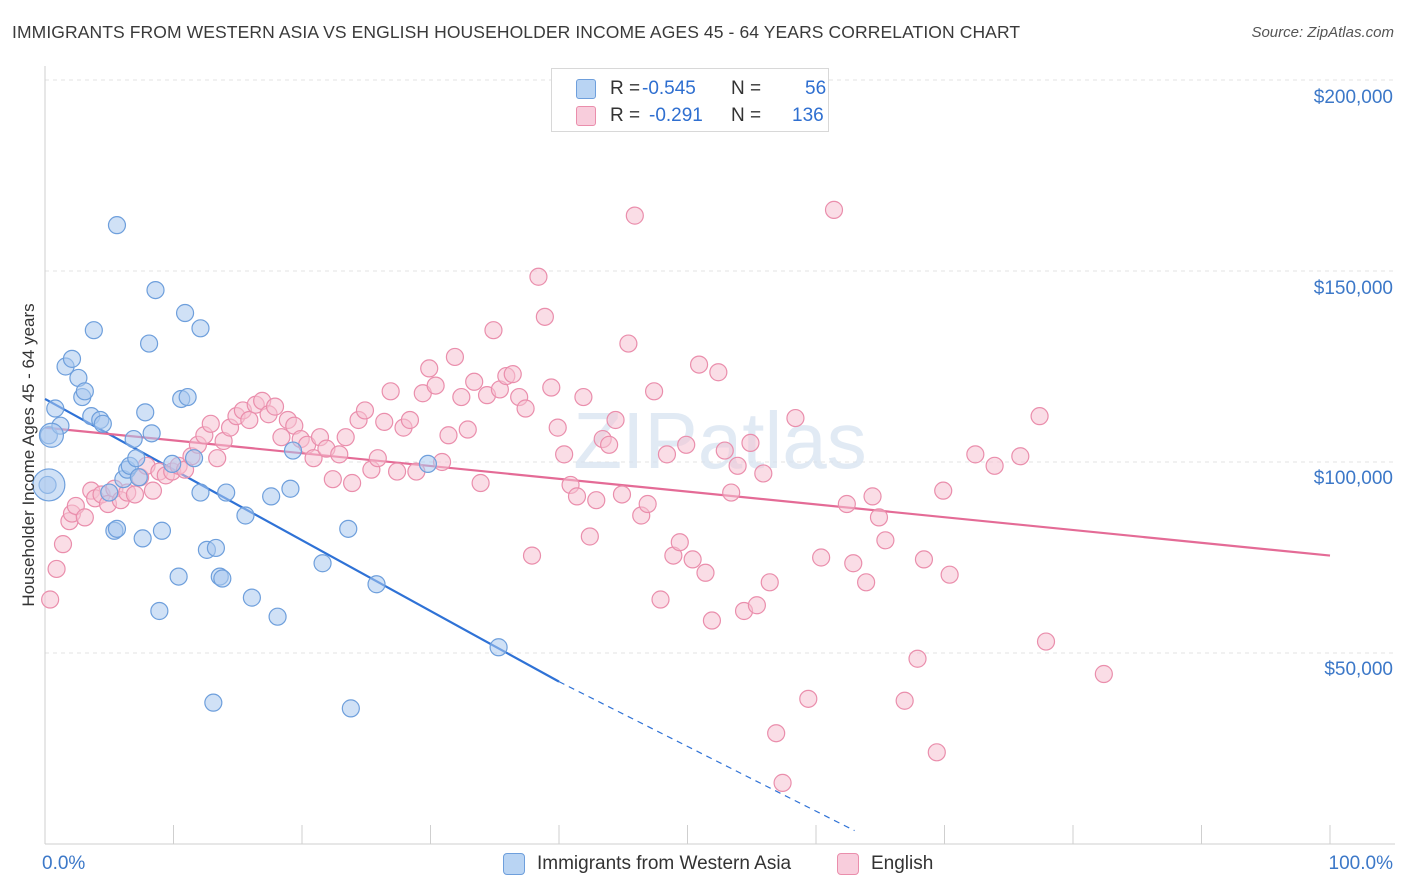  Describe the element at coordinates (706, 756) in the screenshot. I see `western-asia-trend-extension` at that location.